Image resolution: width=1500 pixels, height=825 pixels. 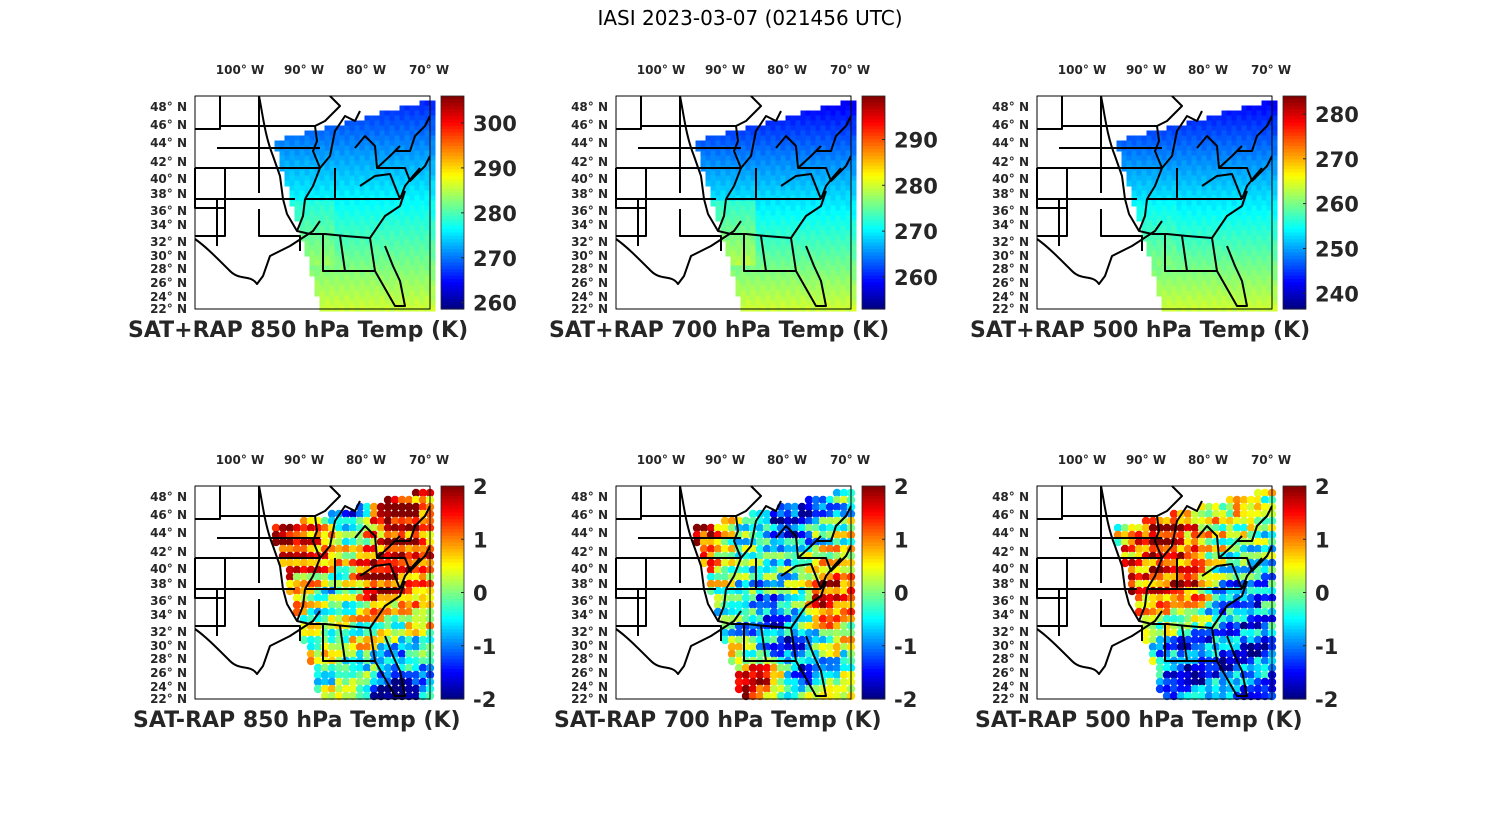 I want to click on map-frame, so click(x=733, y=592).